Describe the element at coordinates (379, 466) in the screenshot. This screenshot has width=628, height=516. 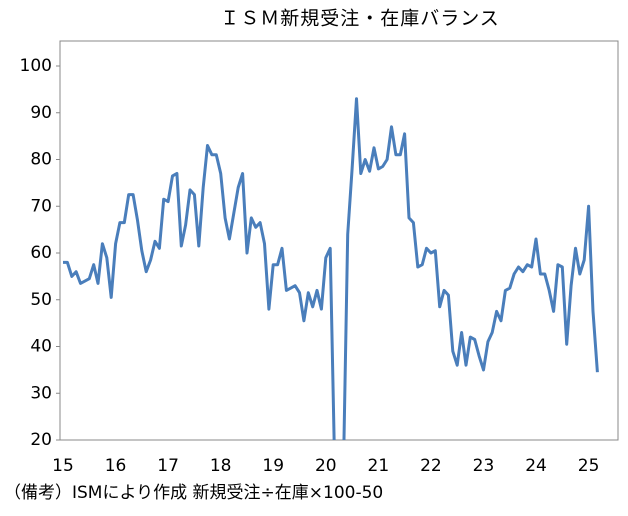
I see `x-tick-label: 21` at that location.